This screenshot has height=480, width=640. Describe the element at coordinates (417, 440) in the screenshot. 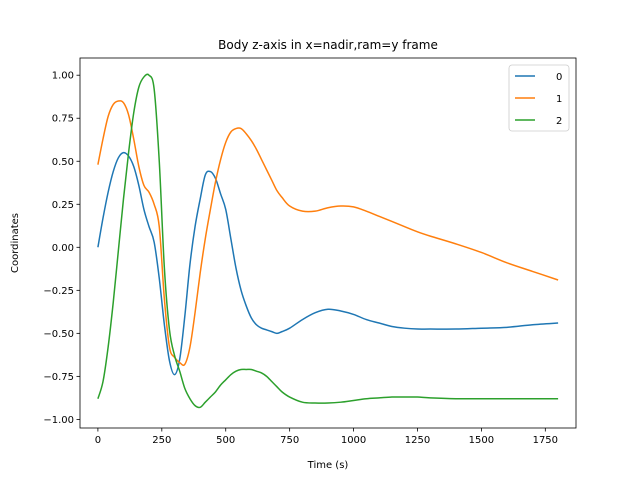

I see `x-tick-label: 1250` at that location.